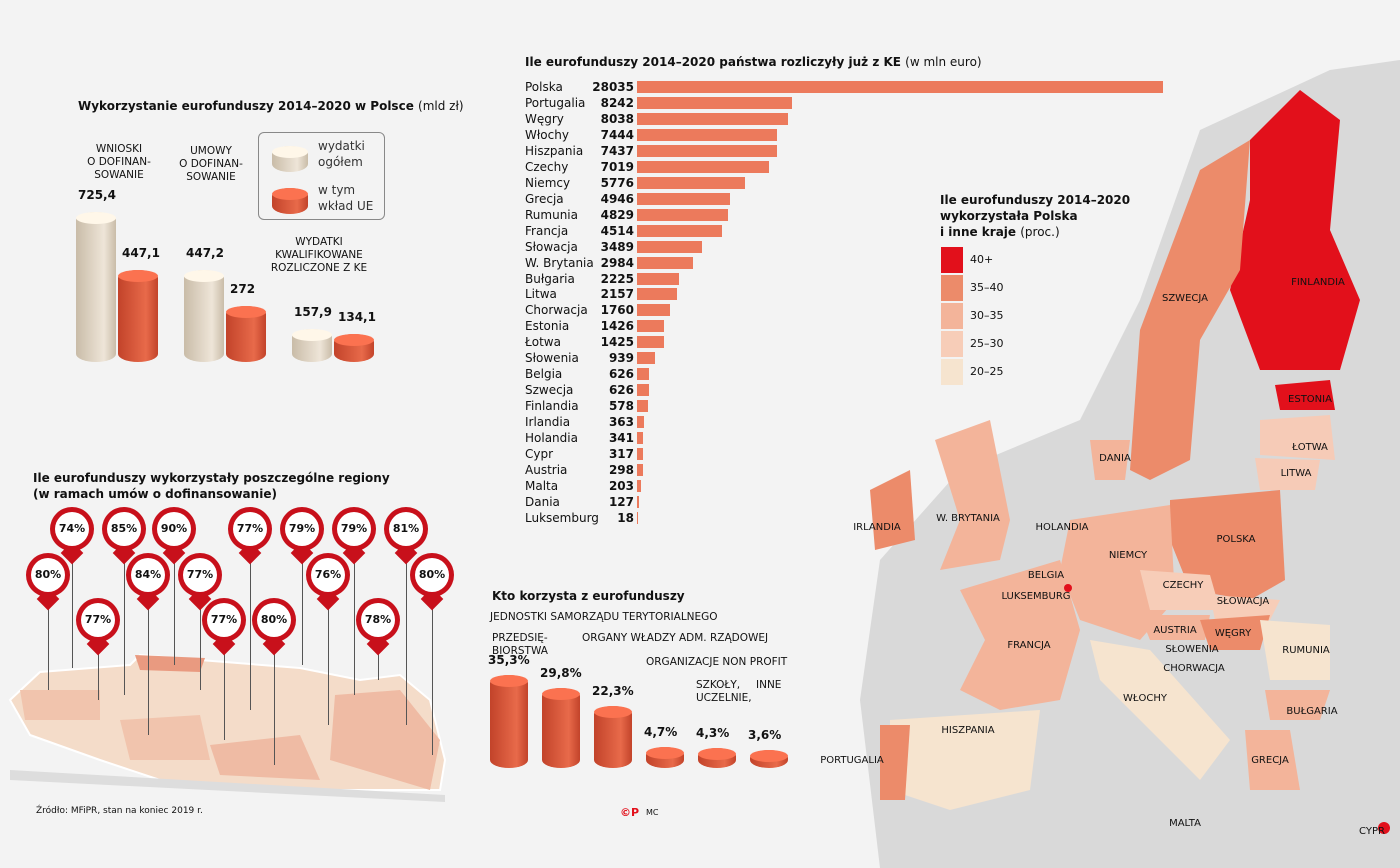 This screenshot has width=1400, height=868. Describe the element at coordinates (1305, 395) in the screenshot. I see `country-estonia` at that location.